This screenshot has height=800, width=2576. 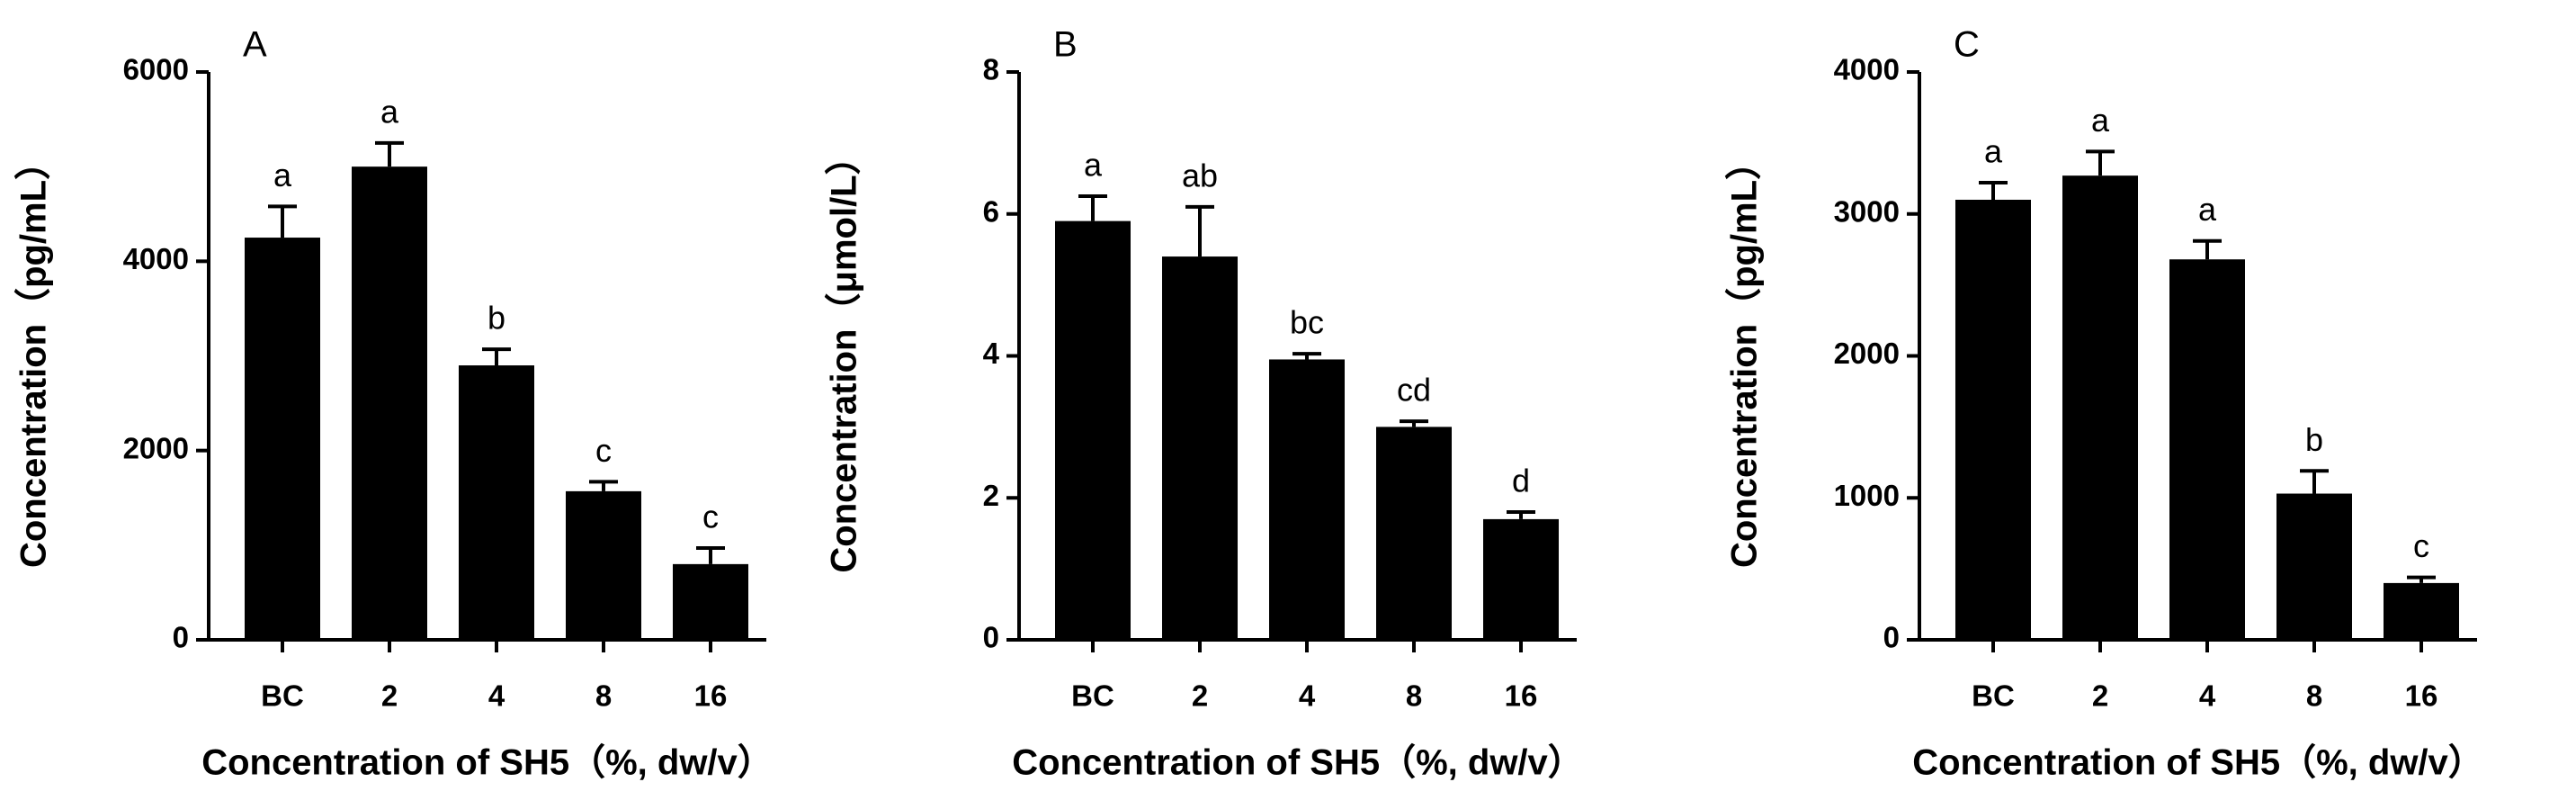 What do you see at coordinates (1307, 322) in the screenshot?
I see `significance-label: bc` at bounding box center [1307, 322].